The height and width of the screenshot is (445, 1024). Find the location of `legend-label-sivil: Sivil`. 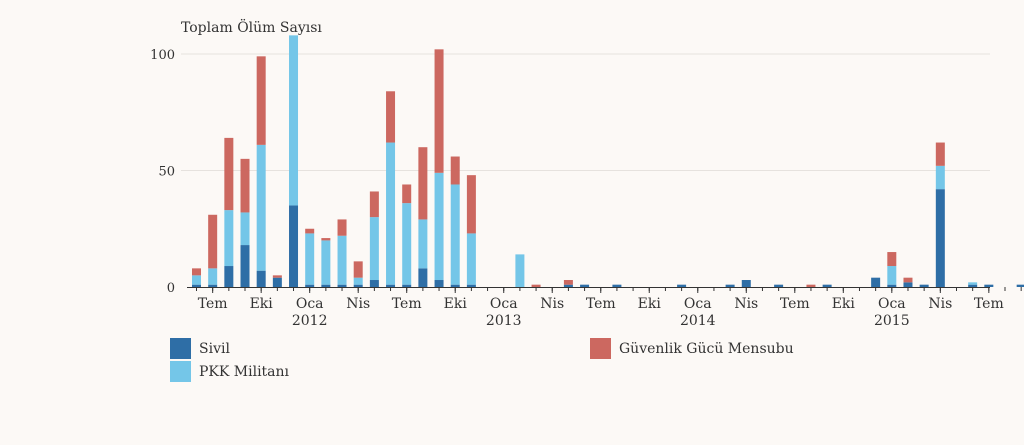

legend-label-sivil: Sivil is located at coordinates (214, 348).